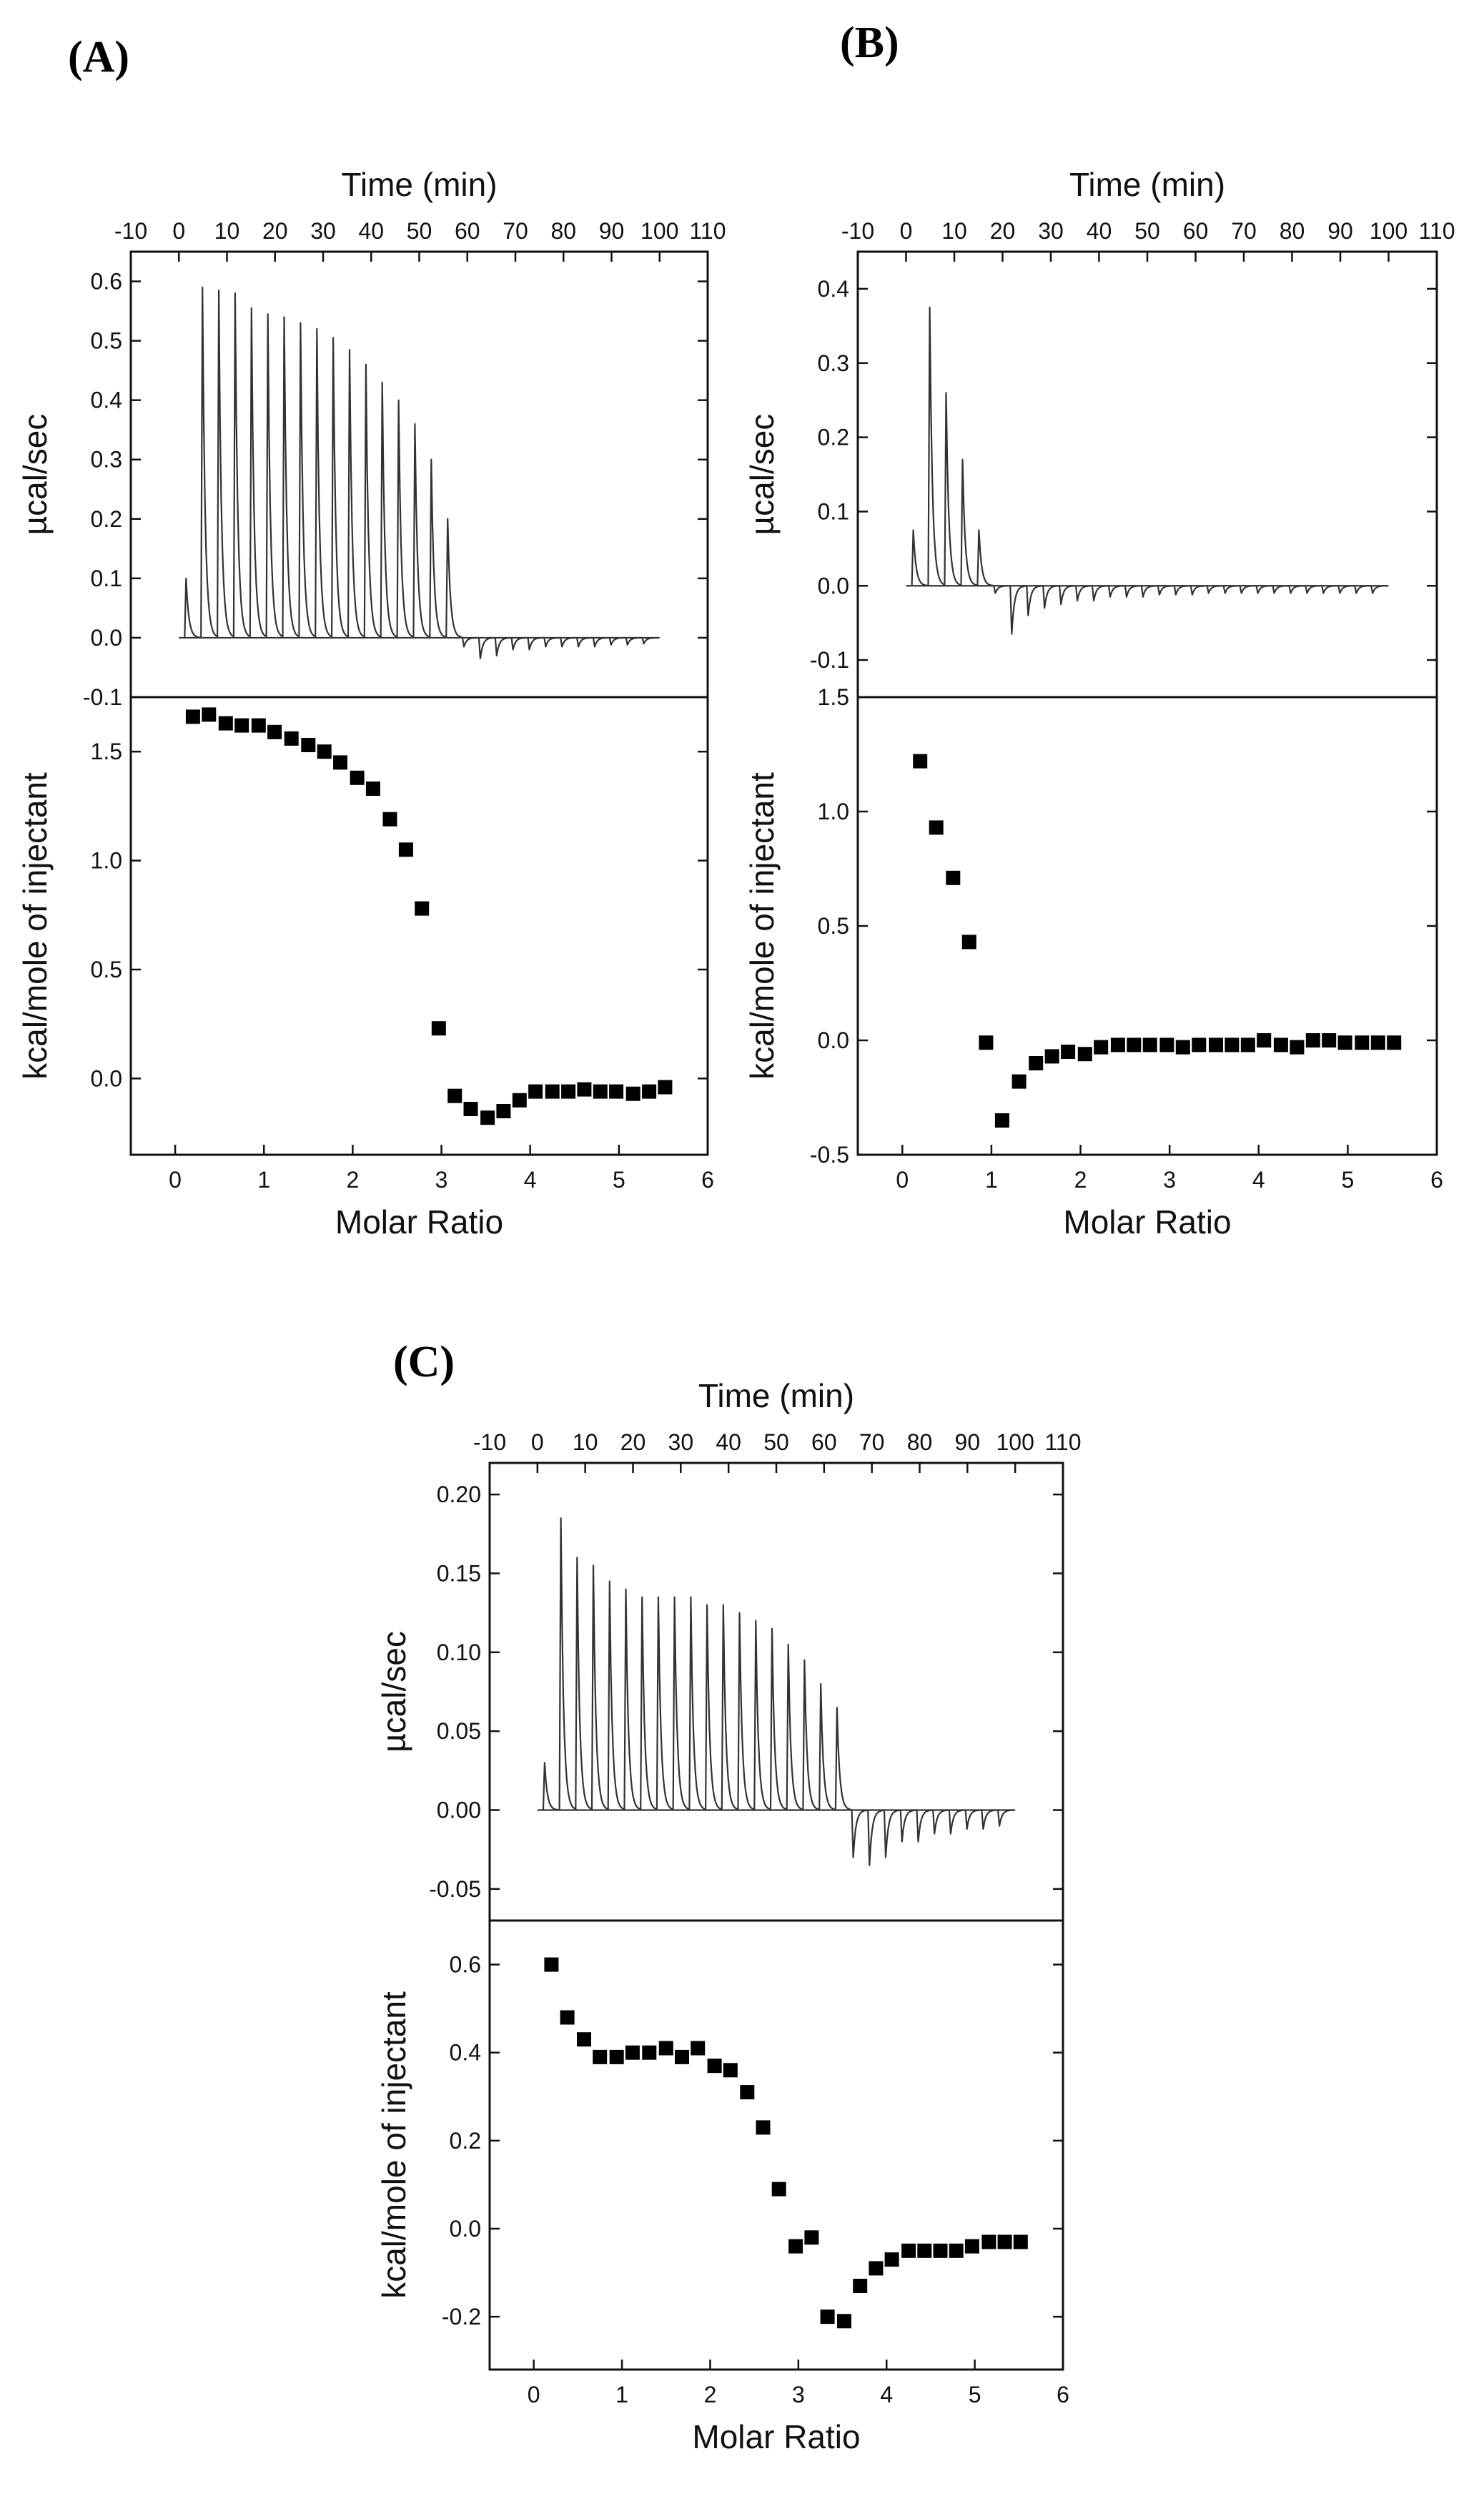  Describe the element at coordinates (833, 363) in the screenshot. I see `b-top-ytick-label: 0.3` at that location.